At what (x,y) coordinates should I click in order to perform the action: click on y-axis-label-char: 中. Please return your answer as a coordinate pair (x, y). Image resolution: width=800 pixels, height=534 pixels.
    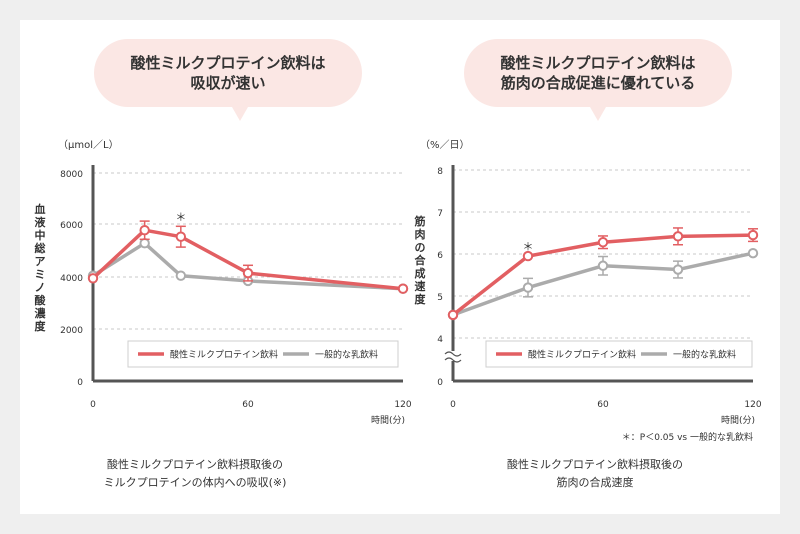
    Looking at the image, I should click on (40, 235).